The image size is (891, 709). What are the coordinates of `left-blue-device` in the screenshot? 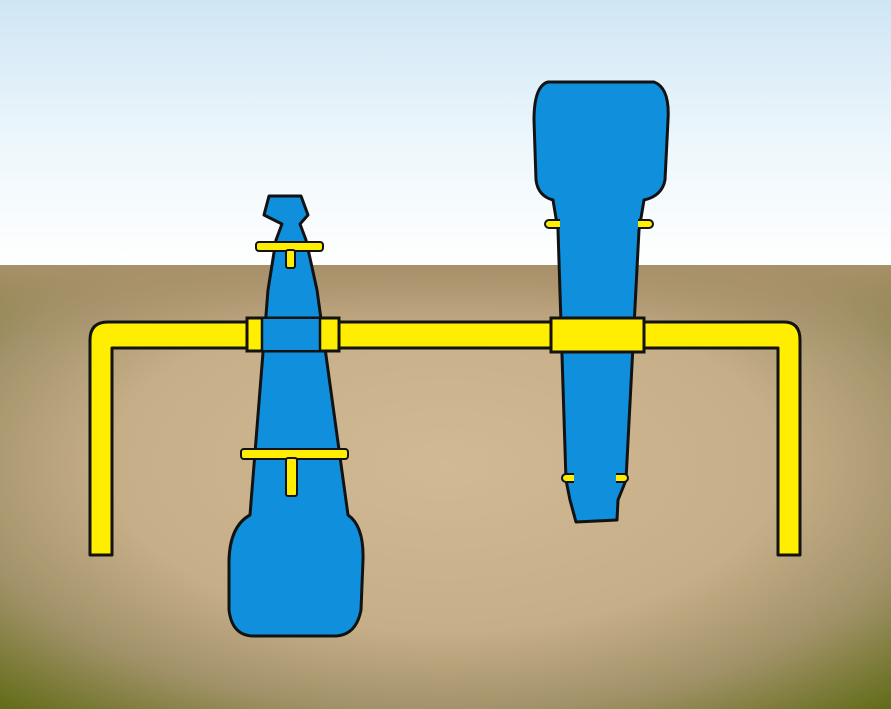 It's located at (296, 416).